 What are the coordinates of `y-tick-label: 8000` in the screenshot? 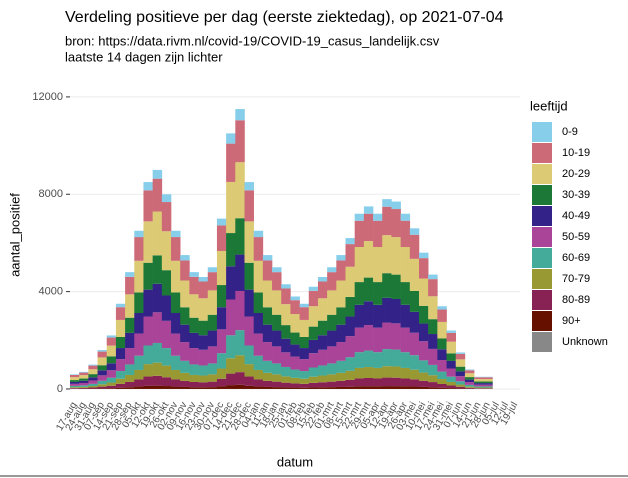 It's located at (51, 194).